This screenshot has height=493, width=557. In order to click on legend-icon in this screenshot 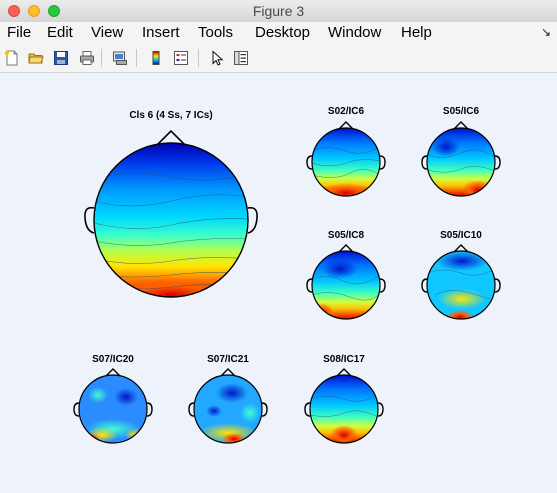, I will do `click(181, 58)`.